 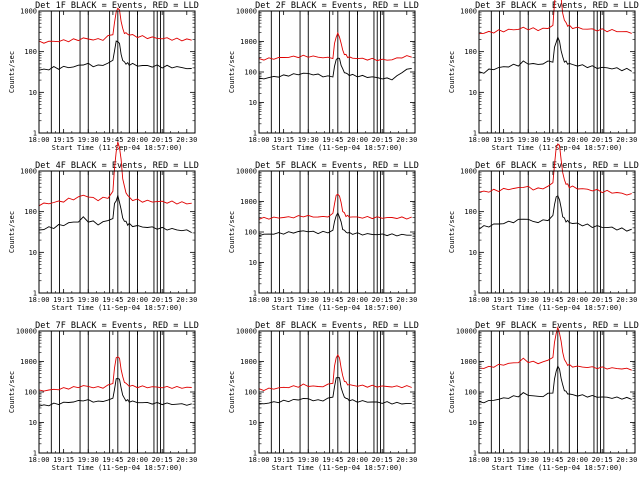 I want to click on panel-title: Det 7F BLACK = Events, RED = LLD, so click(x=117, y=326).